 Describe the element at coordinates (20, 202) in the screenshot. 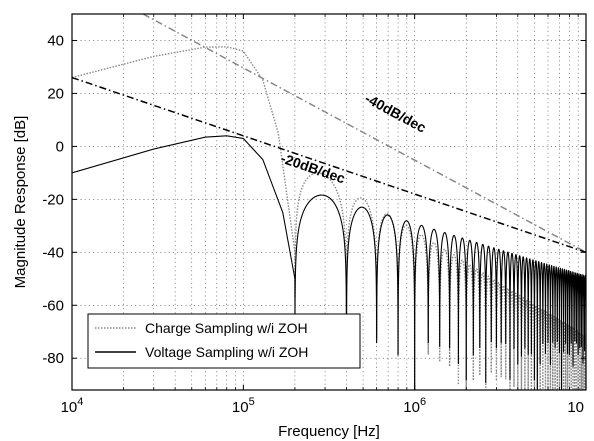

I see `y-axis-label: Magnitude Response [dB]` at that location.